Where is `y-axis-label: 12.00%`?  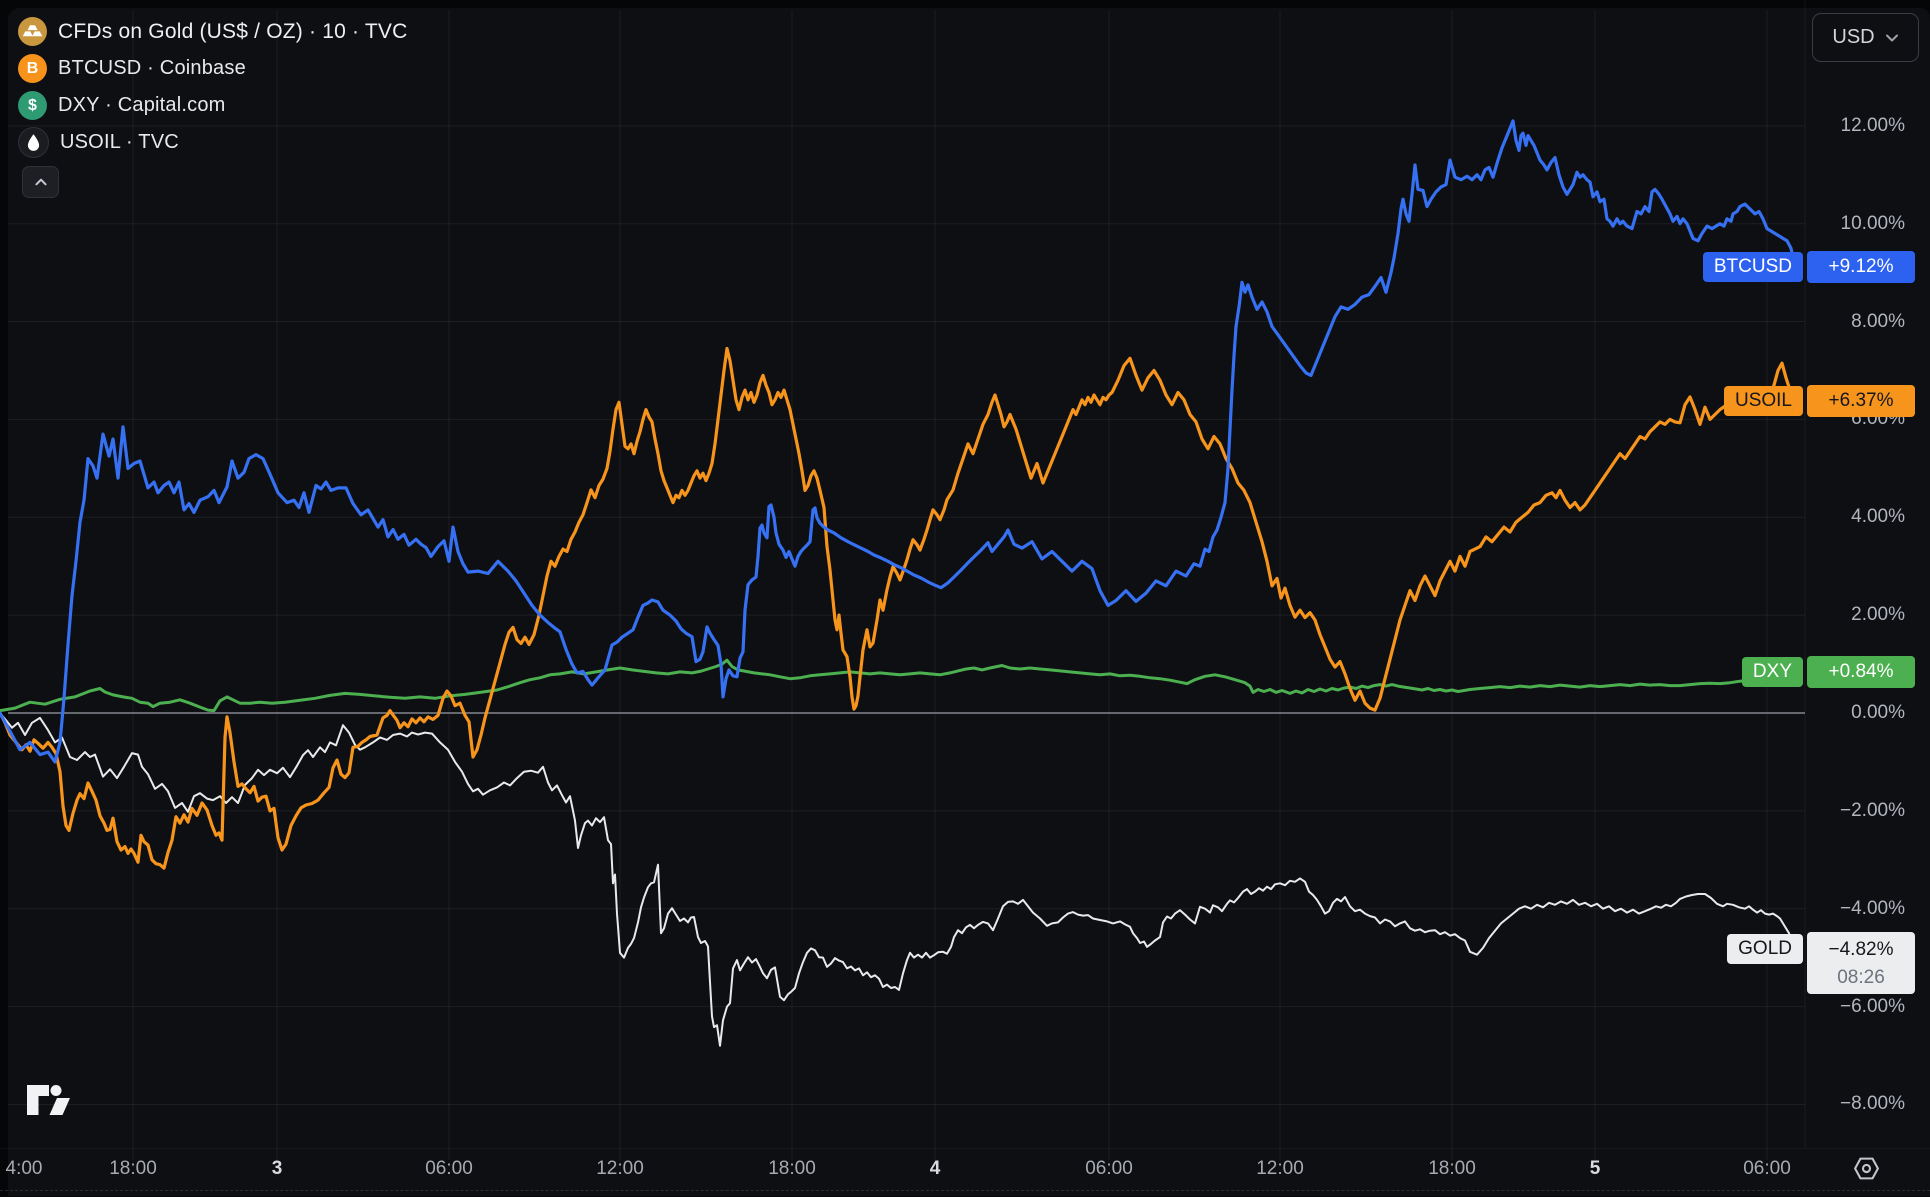
y-axis-label: 12.00% is located at coordinates (1857, 126).